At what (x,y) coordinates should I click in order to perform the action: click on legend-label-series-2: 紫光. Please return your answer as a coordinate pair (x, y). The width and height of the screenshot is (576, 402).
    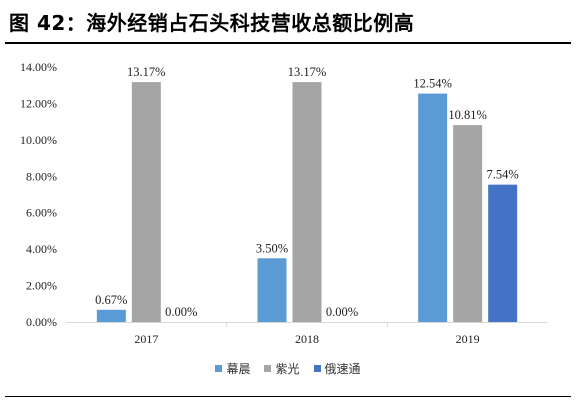
    Looking at the image, I should click on (287, 368).